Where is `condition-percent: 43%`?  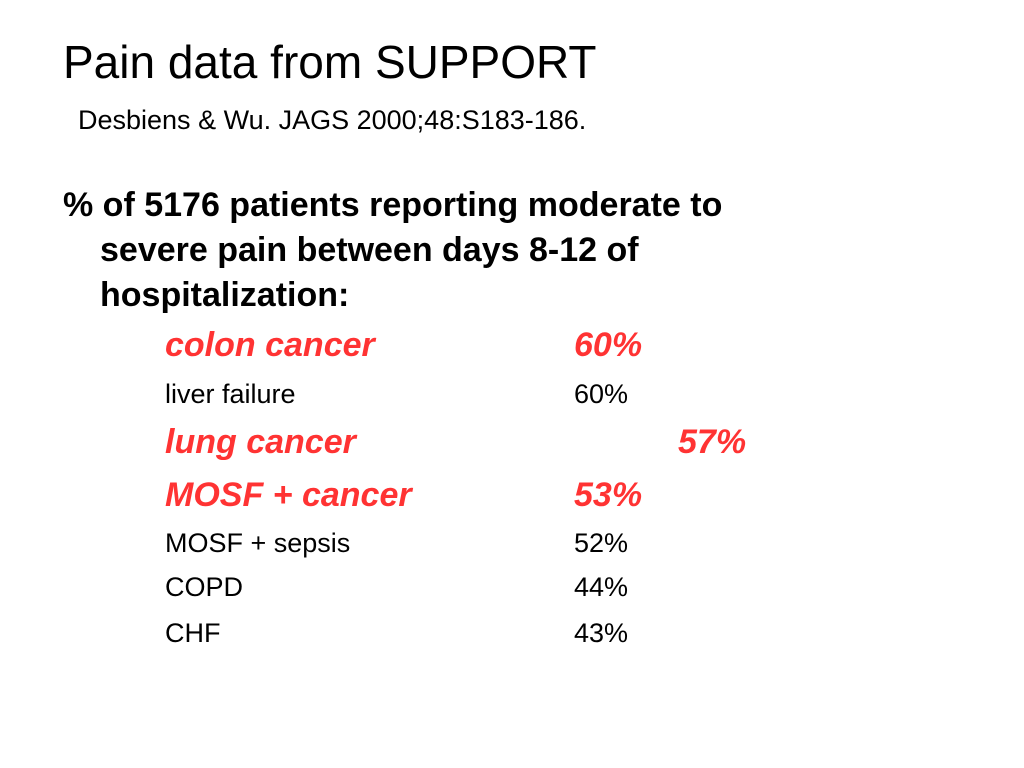
condition-percent: 43% is located at coordinates (601, 633).